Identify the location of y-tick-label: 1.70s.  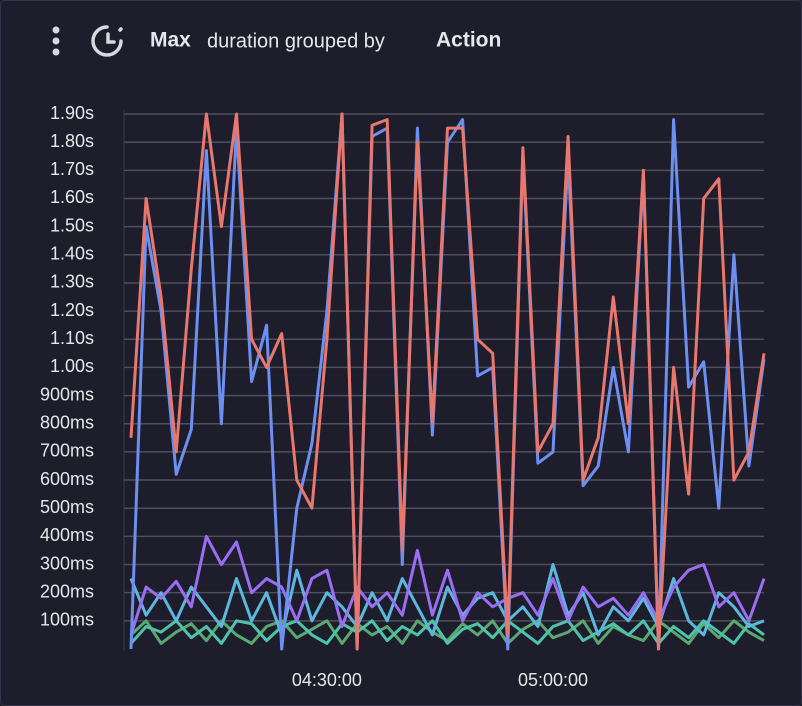
(72, 169).